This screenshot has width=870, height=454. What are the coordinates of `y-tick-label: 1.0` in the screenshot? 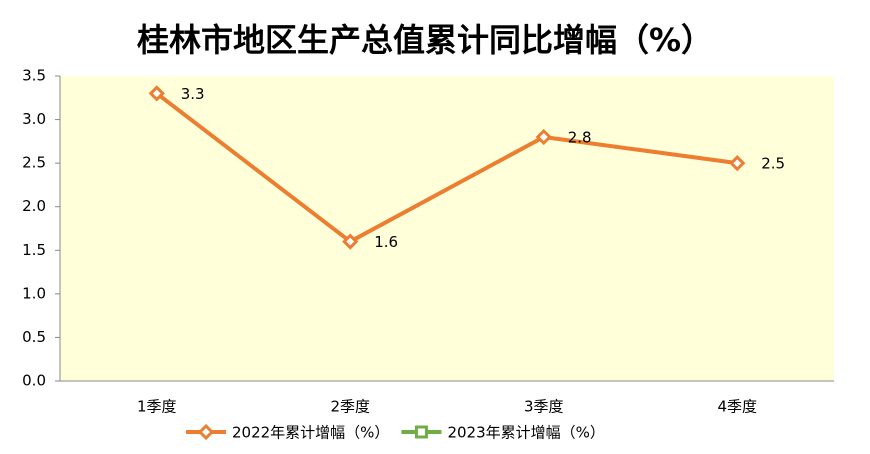 It's located at (34, 293).